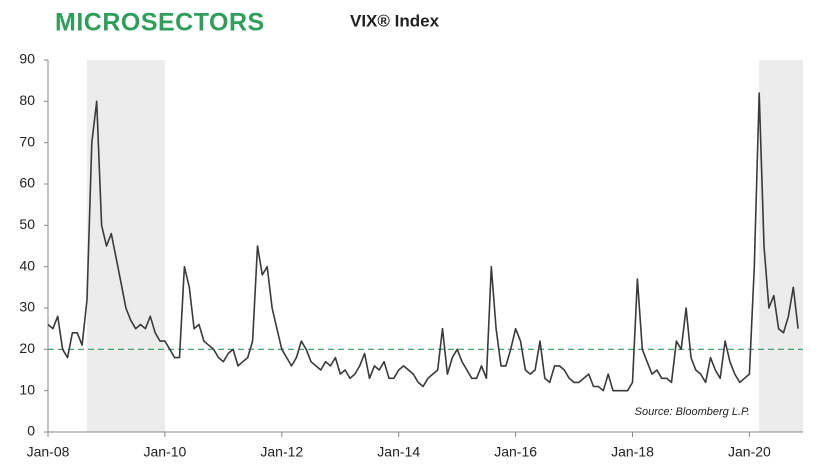 This screenshot has height=472, width=837. I want to click on y-tick-label: 10, so click(27, 389).